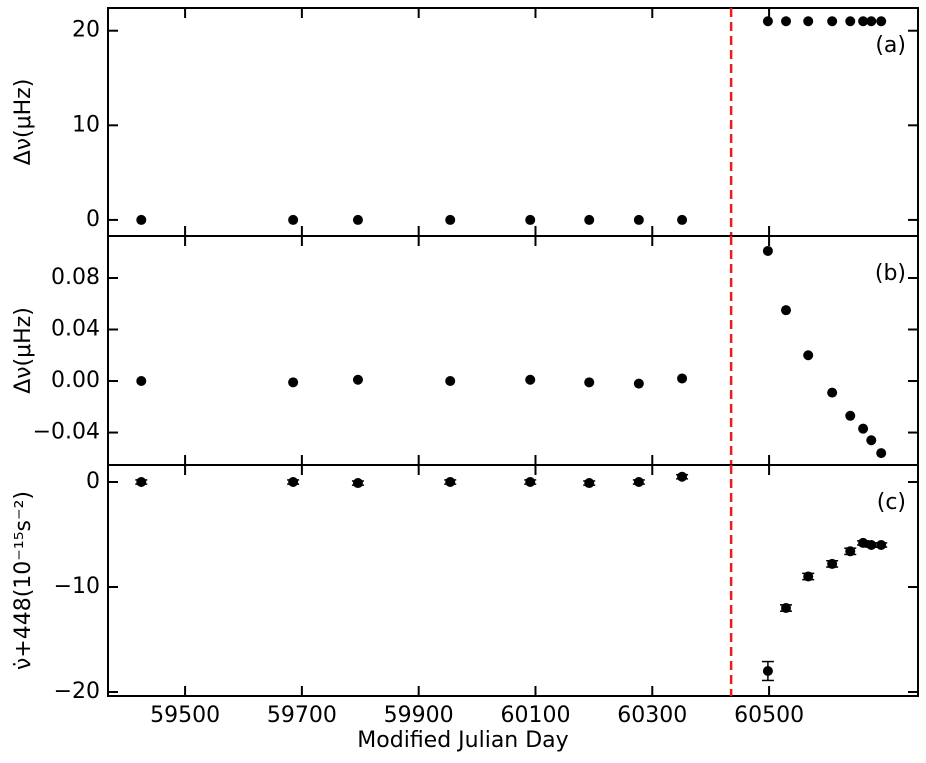 The height and width of the screenshot is (763, 926). Describe the element at coordinates (419, 715) in the screenshot. I see `x-tick-label: 59900` at that location.